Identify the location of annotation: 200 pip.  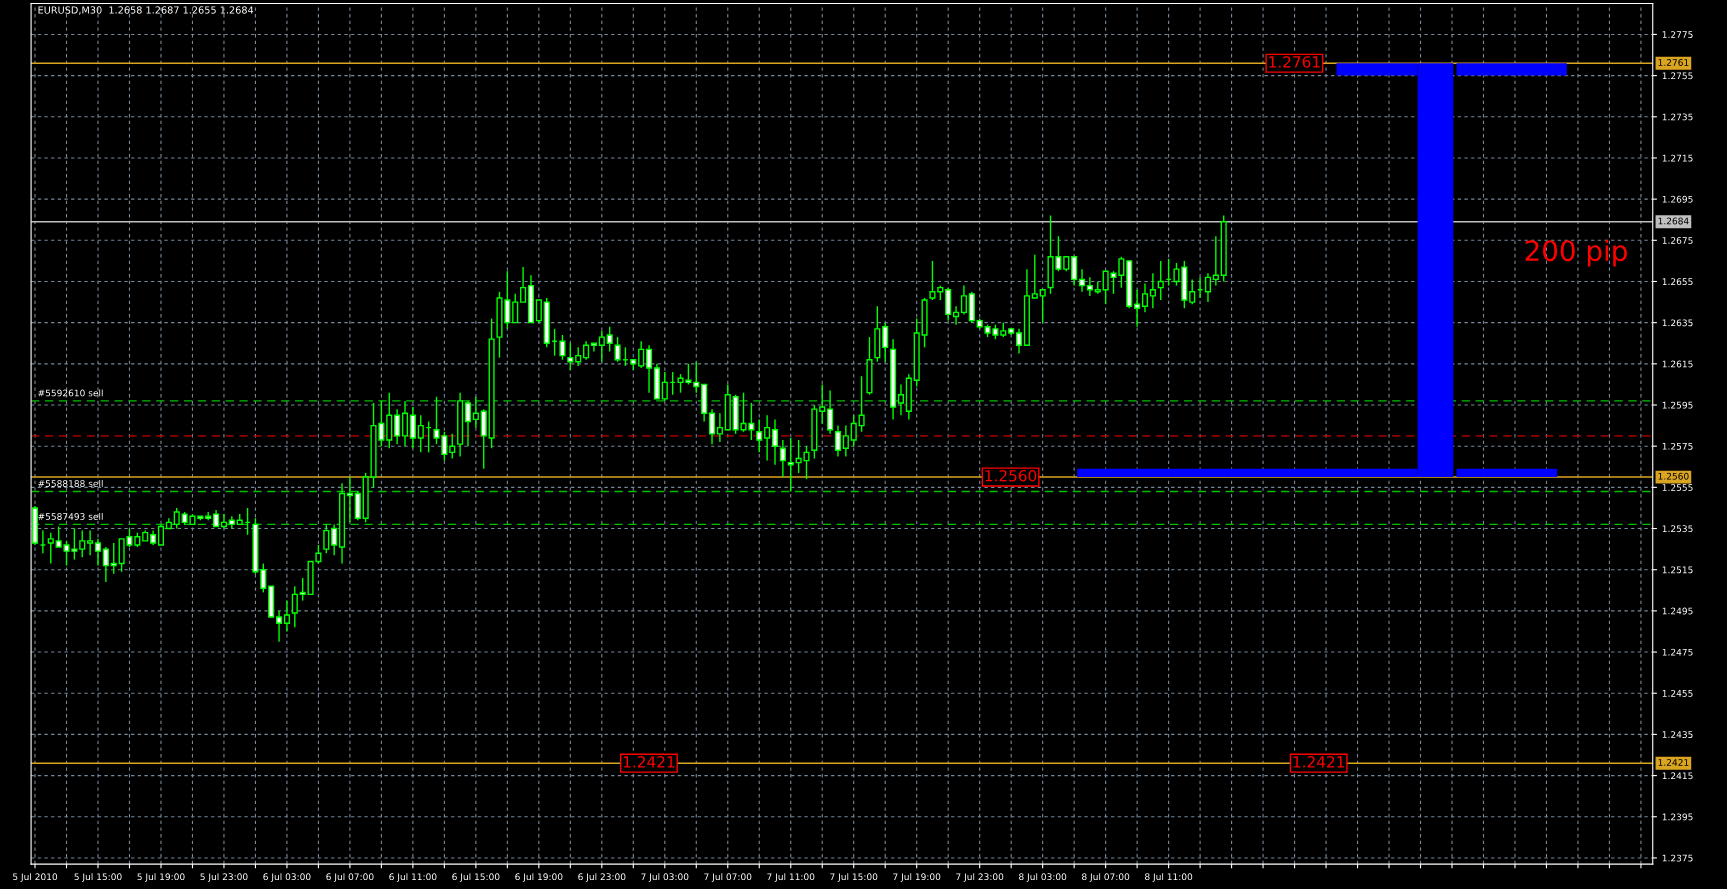
(1576, 253).